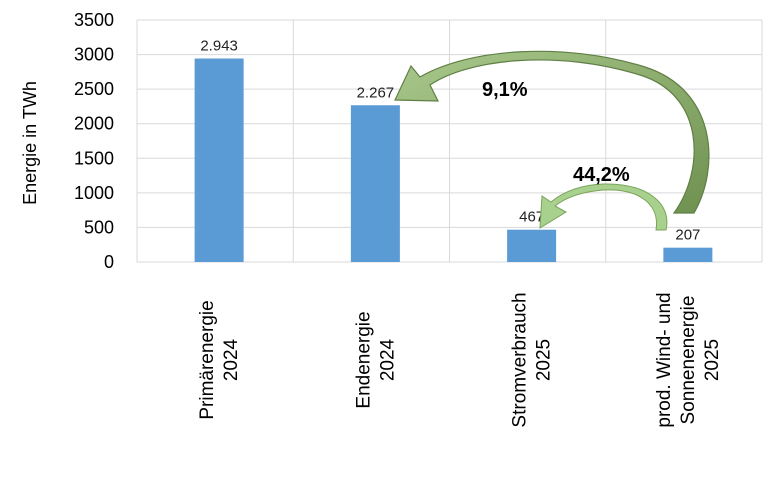 Image resolution: width=777 pixels, height=478 pixels. Describe the element at coordinates (531, 217) in the screenshot. I see `data-label: 467` at that location.